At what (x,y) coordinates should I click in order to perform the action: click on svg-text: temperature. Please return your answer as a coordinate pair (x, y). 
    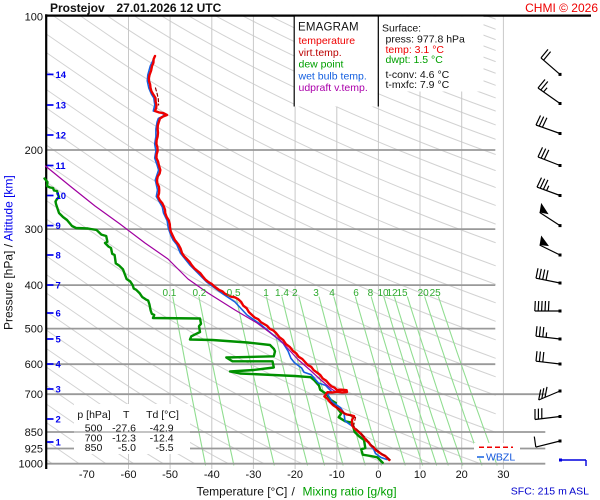
    Looking at the image, I should click on (327, 41).